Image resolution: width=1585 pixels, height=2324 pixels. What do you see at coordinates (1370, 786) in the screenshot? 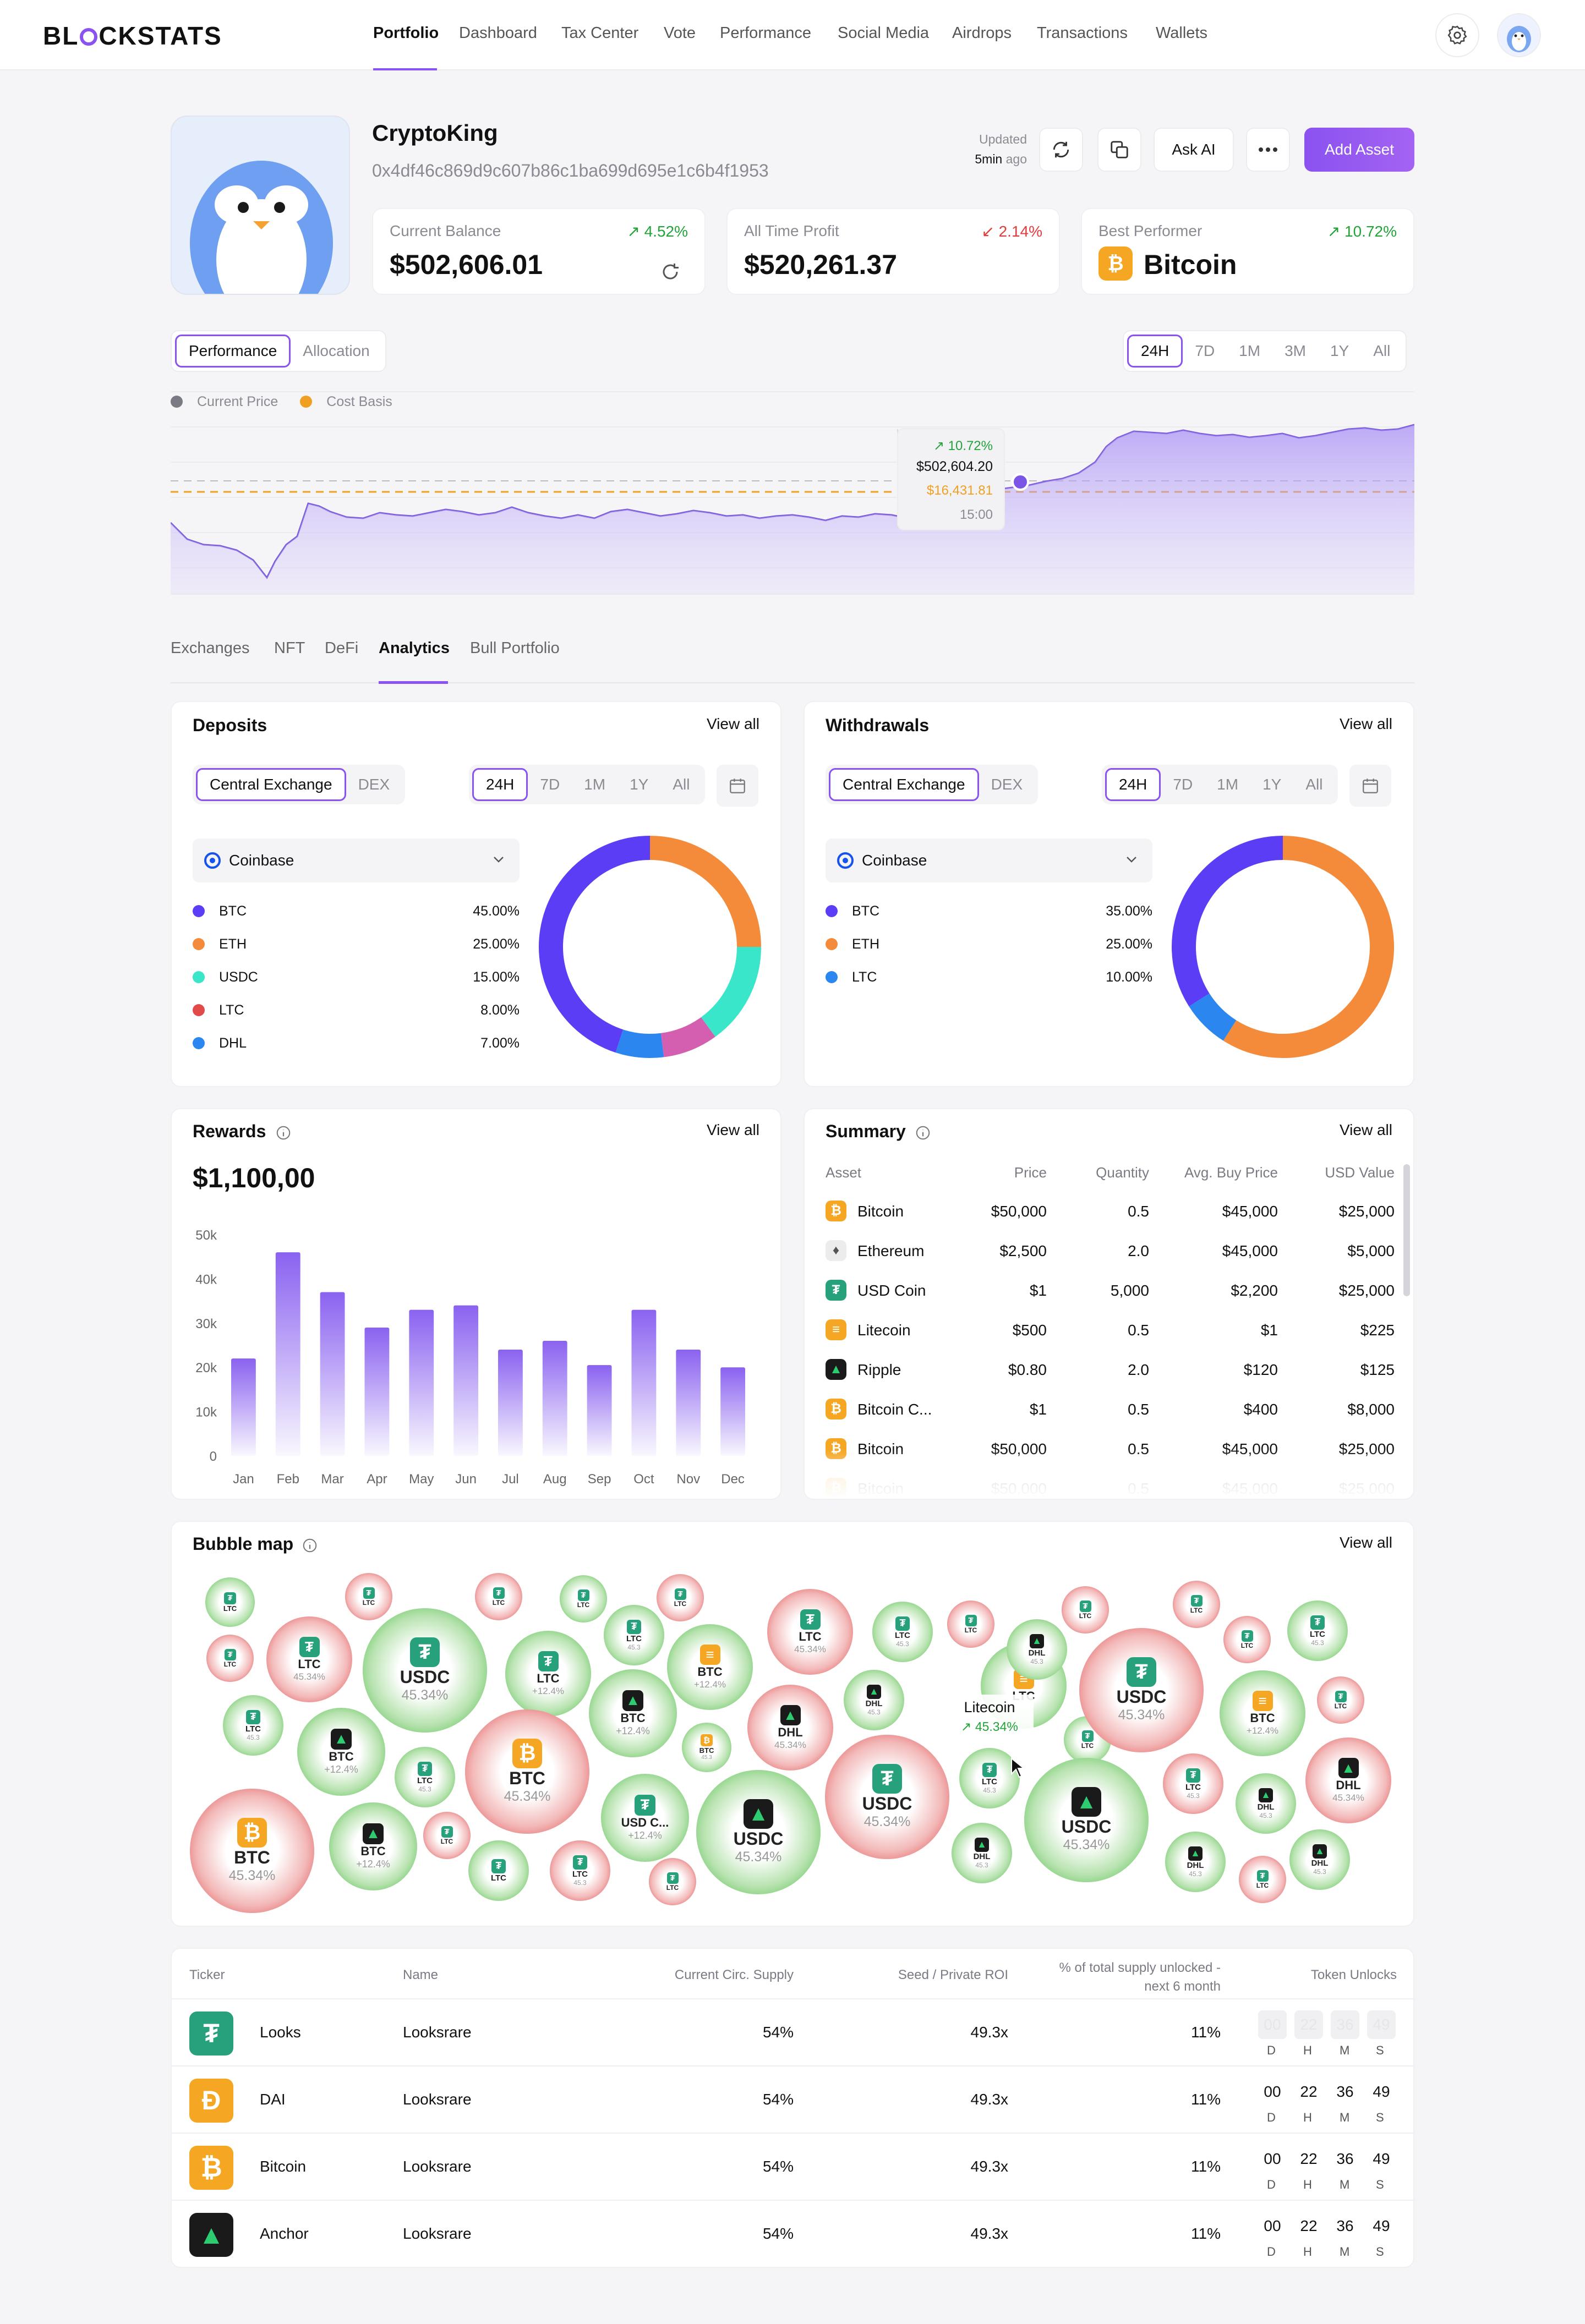
I see `withdrawals-calendar-button` at bounding box center [1370, 786].